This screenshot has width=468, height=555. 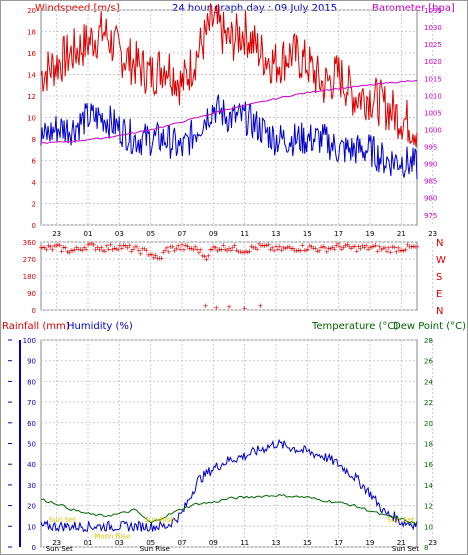 What do you see at coordinates (441, 260) in the screenshot?
I see `compass-label: W` at bounding box center [441, 260].